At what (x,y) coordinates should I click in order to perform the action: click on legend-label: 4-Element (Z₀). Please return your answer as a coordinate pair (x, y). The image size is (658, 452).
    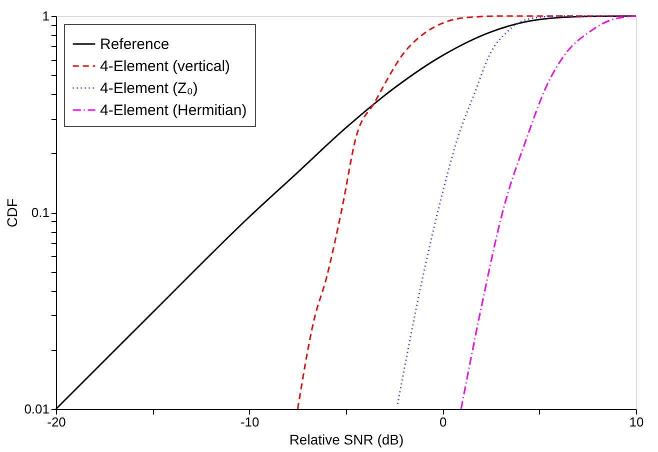
    Looking at the image, I should click on (149, 88).